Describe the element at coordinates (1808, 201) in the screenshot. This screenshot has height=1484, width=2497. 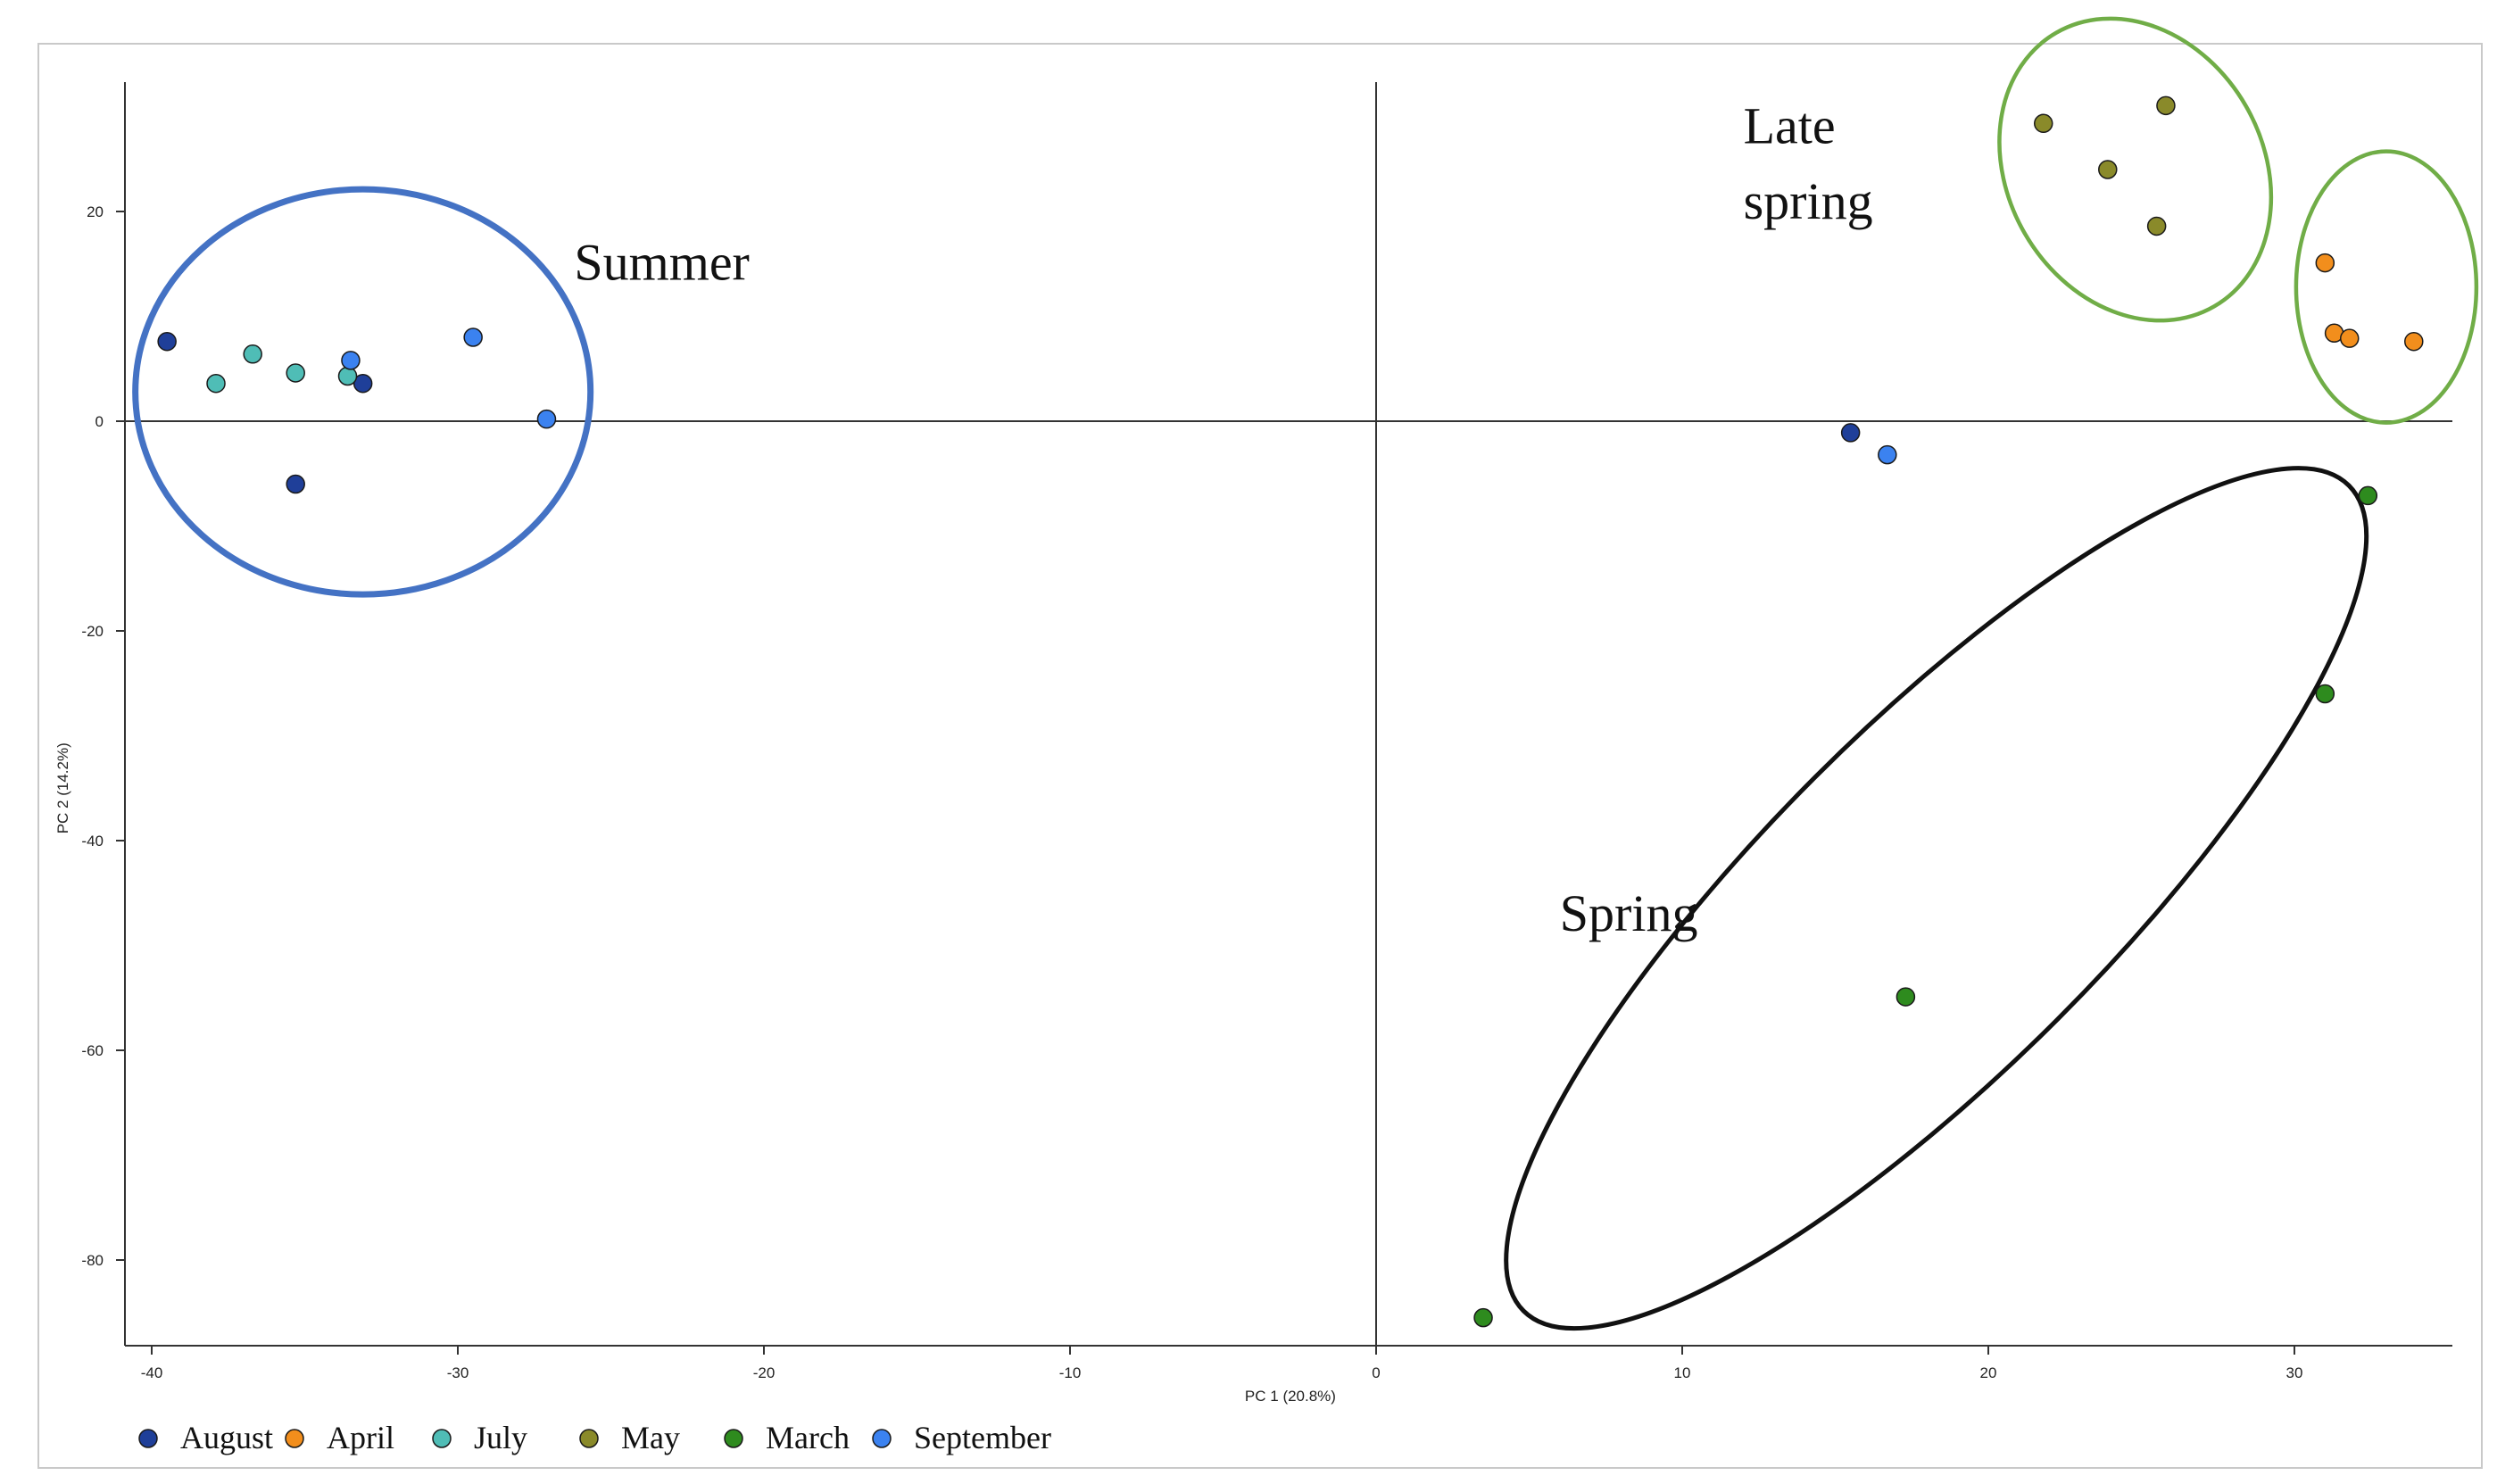
I see `cluster-annotation: spring` at that location.